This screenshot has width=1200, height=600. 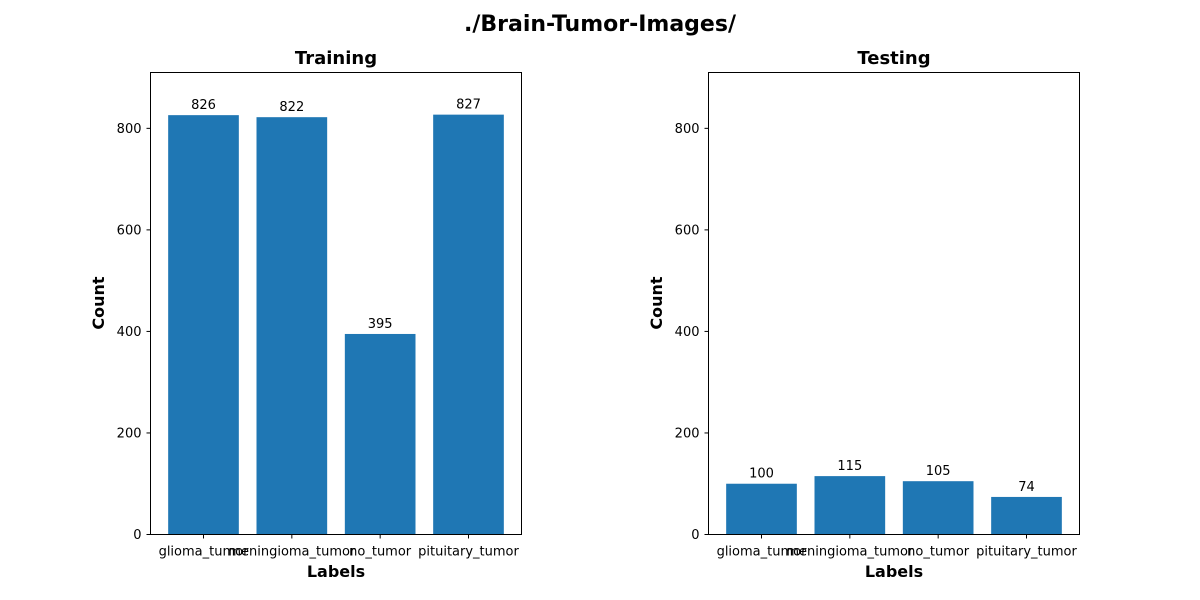 What do you see at coordinates (468, 105) in the screenshot?
I see `bar-value-label: 827` at bounding box center [468, 105].